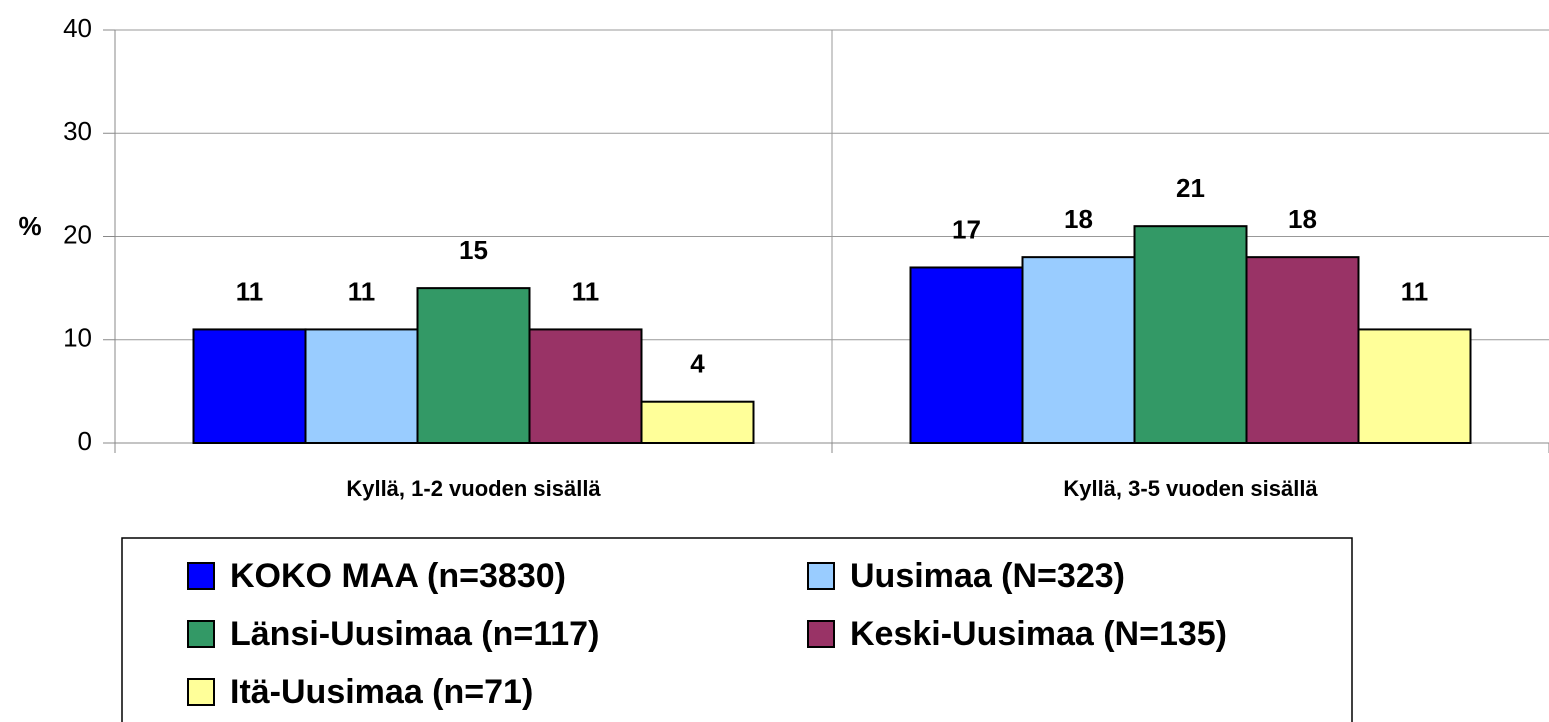 This screenshot has width=1549, height=722. Describe the element at coordinates (85, 441) in the screenshot. I see `y-tick-label: 0` at that location.